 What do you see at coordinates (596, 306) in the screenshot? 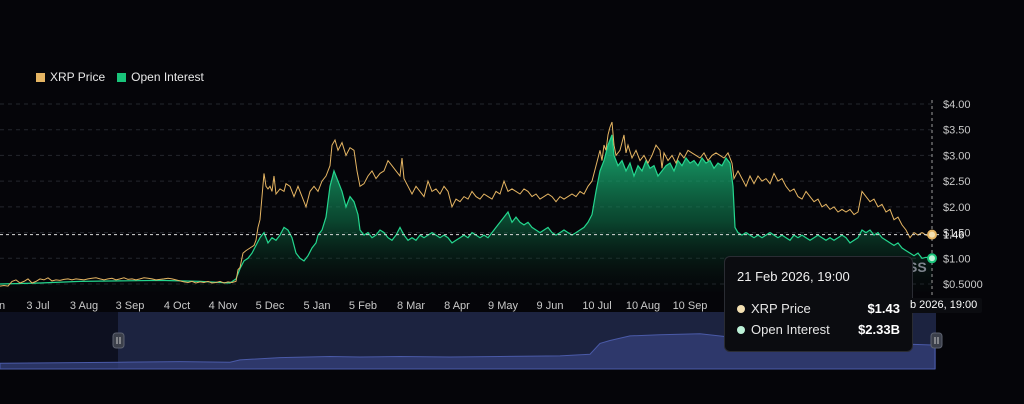
I see `x-tick-label: 10 Jul` at bounding box center [596, 306].